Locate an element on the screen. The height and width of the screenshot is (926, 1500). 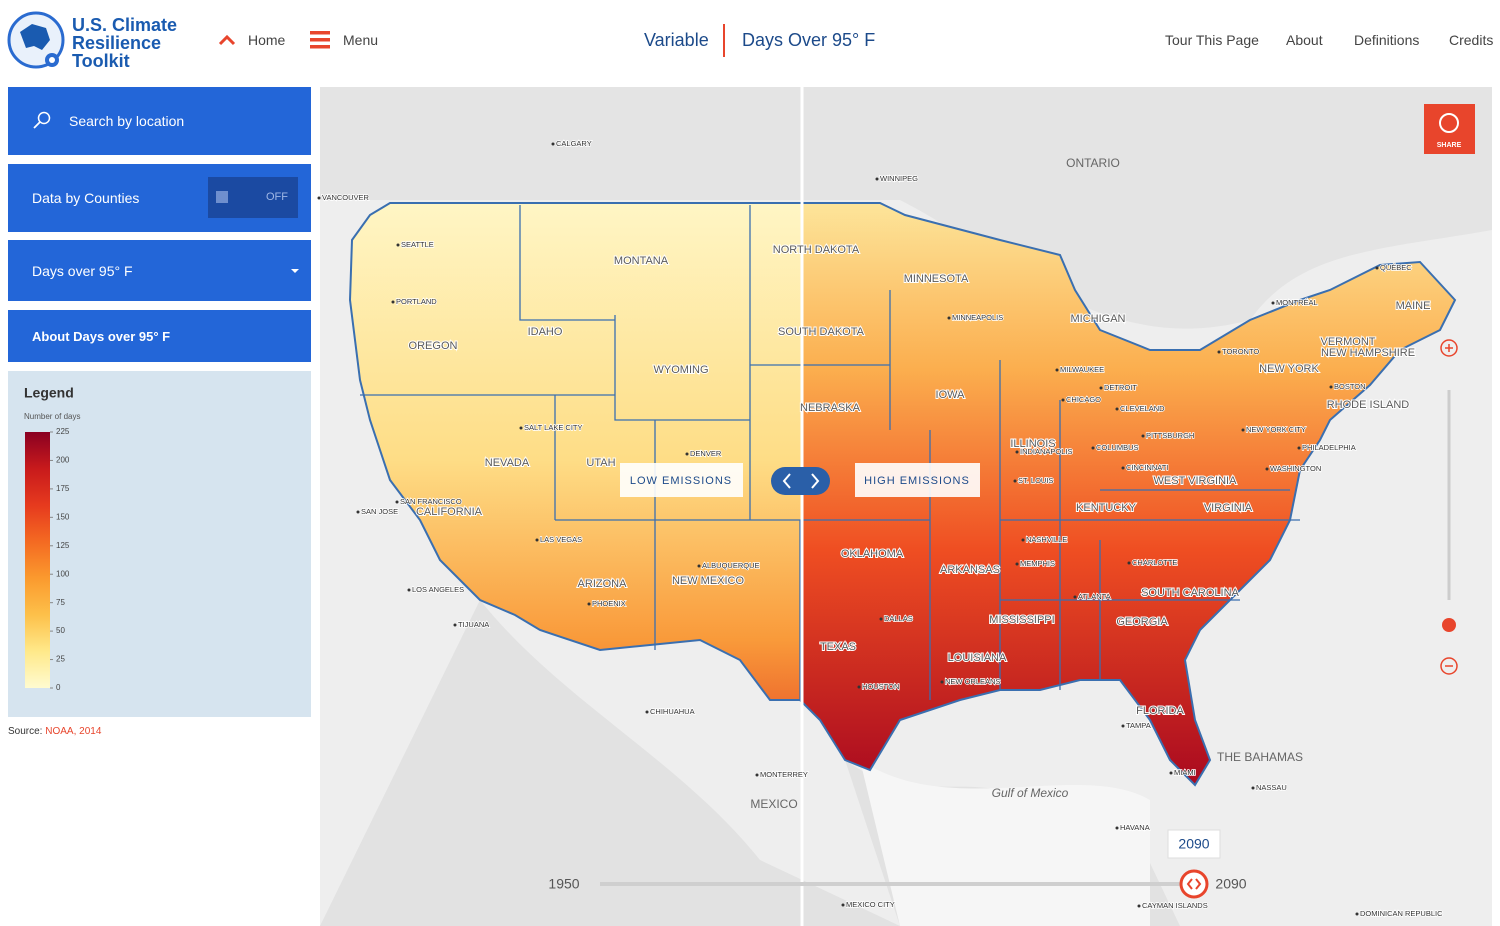
source-link: NOAA, 2014 is located at coordinates (73, 731).